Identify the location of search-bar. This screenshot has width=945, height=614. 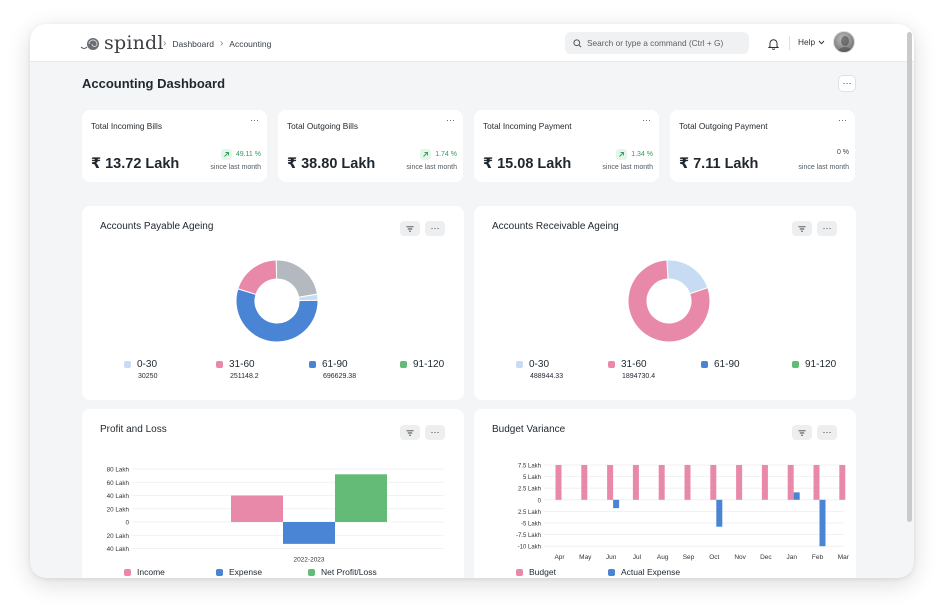
(657, 43).